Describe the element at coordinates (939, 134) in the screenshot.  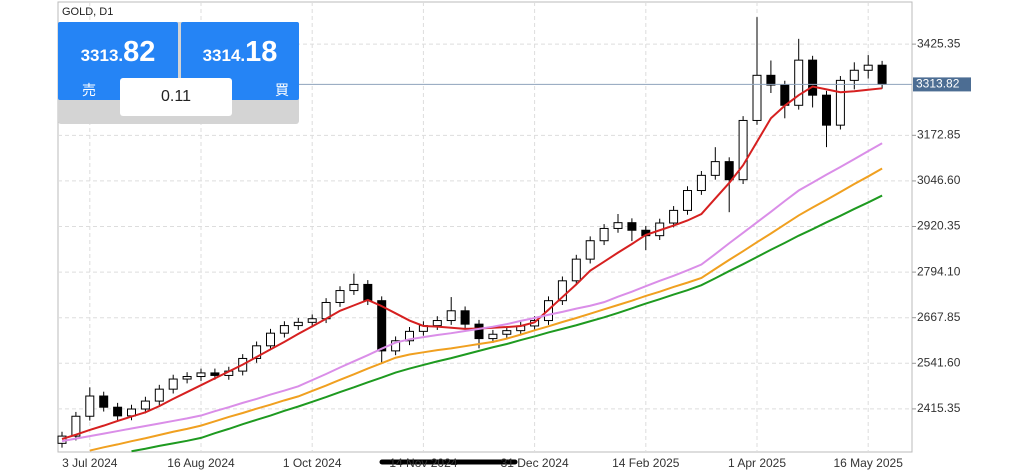
I see `y-tick-label: 3172.85` at that location.